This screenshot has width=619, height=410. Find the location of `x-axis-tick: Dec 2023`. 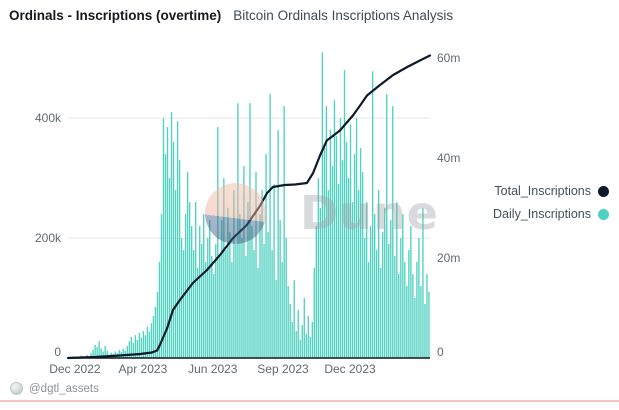

x-axis-tick: Dec 2023 is located at coordinates (350, 369).